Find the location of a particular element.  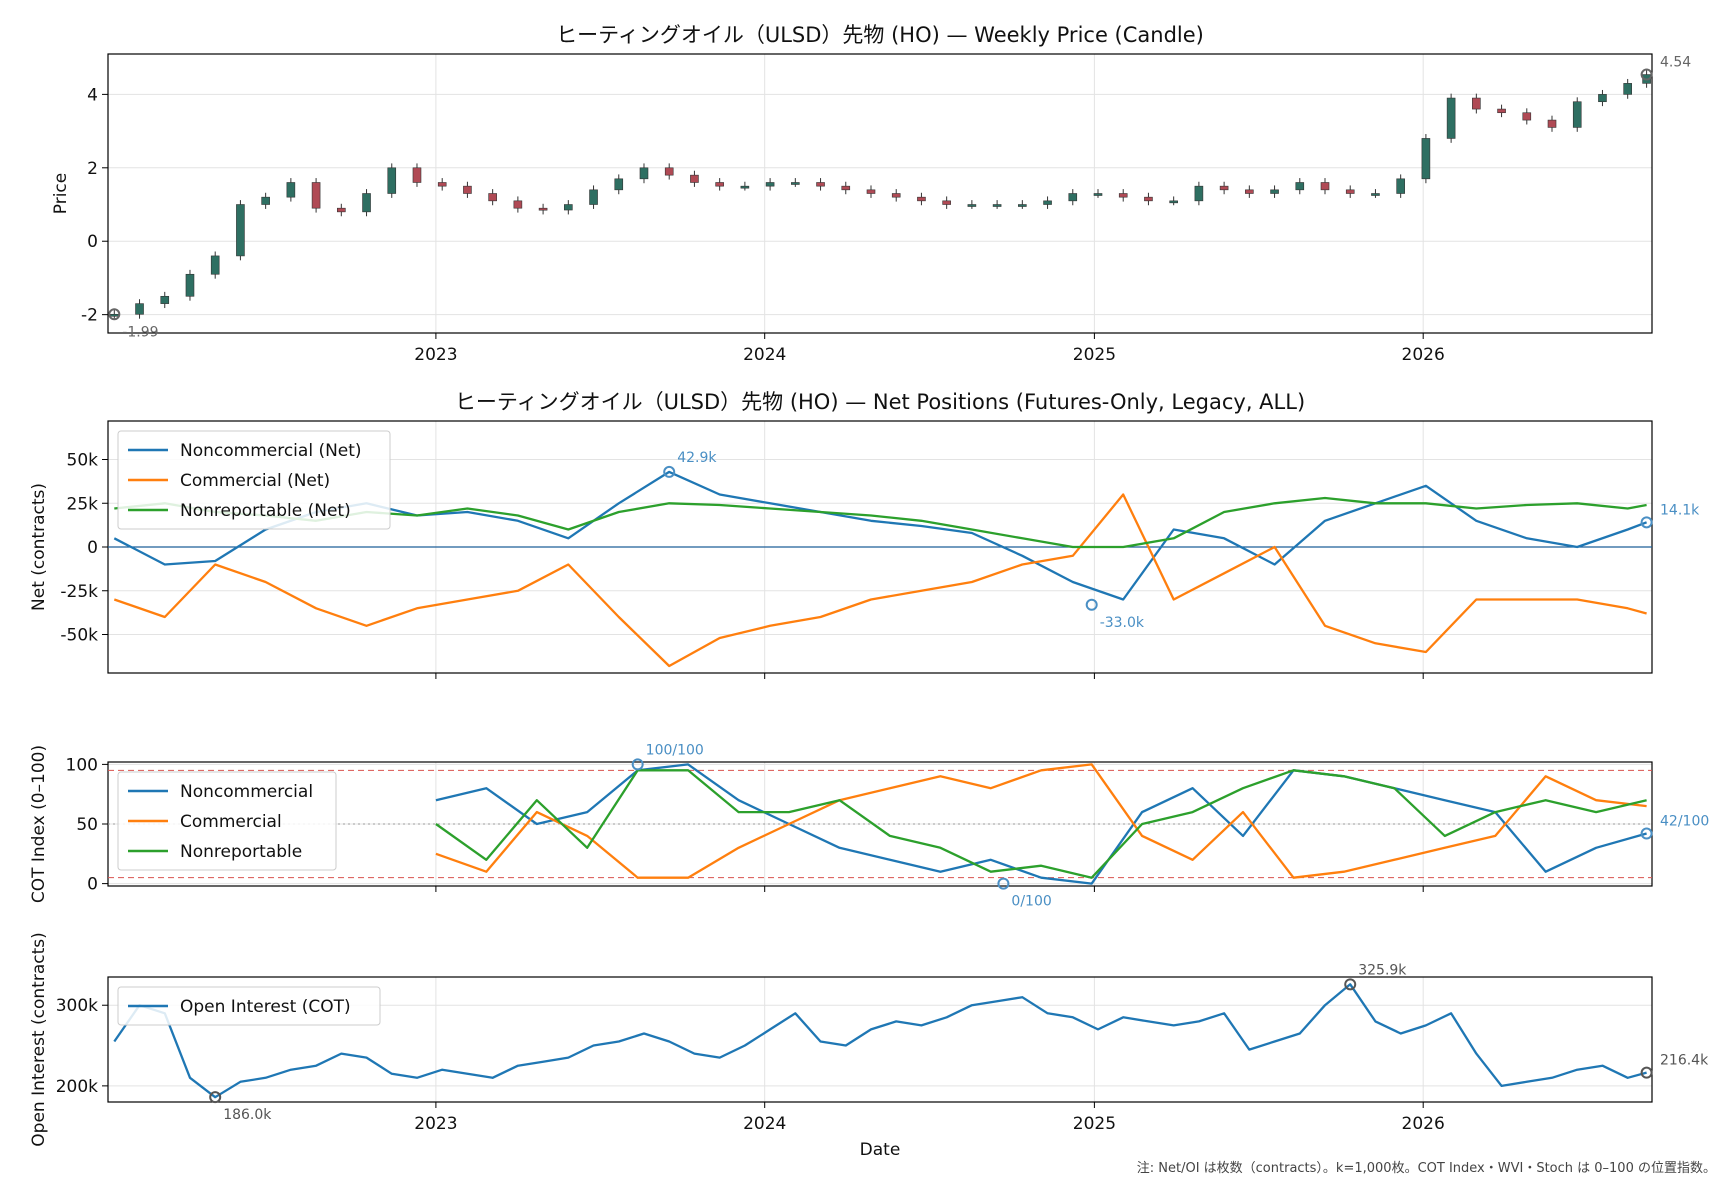

y-tick-label: 2 is located at coordinates (92, 169).